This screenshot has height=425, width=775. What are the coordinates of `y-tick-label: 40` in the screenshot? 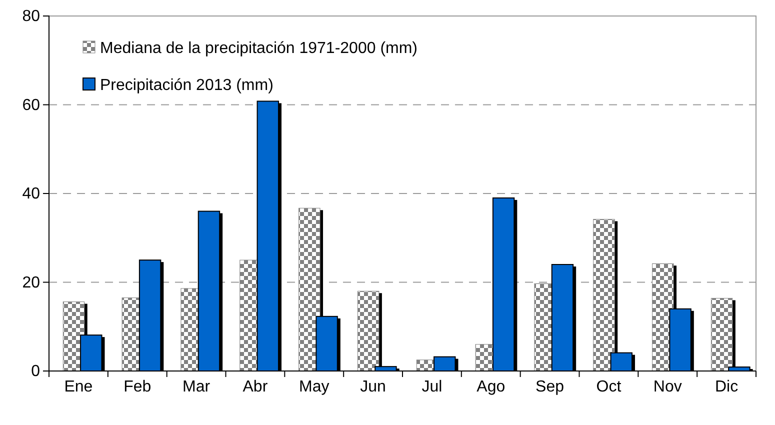 It's located at (31, 194).